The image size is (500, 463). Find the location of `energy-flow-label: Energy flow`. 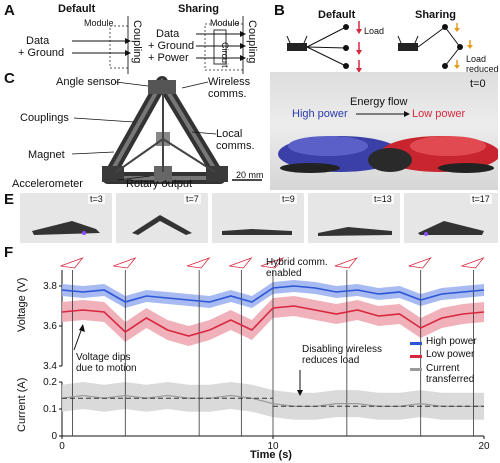

energy-flow-label: Energy flow is located at coordinates (379, 102).